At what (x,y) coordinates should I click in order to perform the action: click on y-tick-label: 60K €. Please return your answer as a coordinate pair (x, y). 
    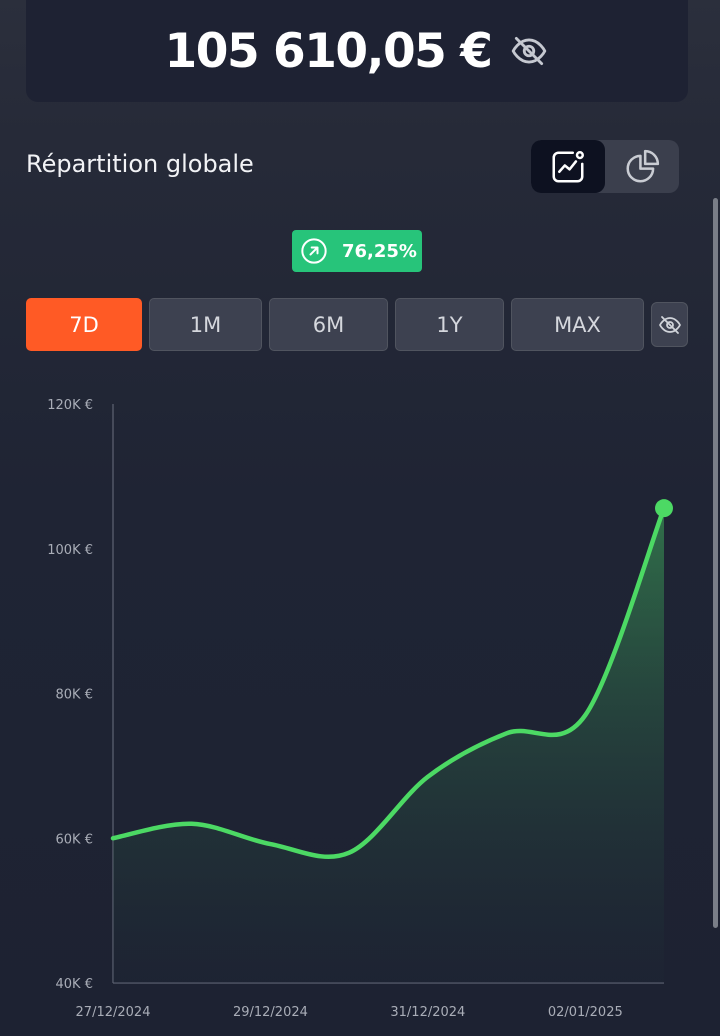
    Looking at the image, I should click on (74, 839).